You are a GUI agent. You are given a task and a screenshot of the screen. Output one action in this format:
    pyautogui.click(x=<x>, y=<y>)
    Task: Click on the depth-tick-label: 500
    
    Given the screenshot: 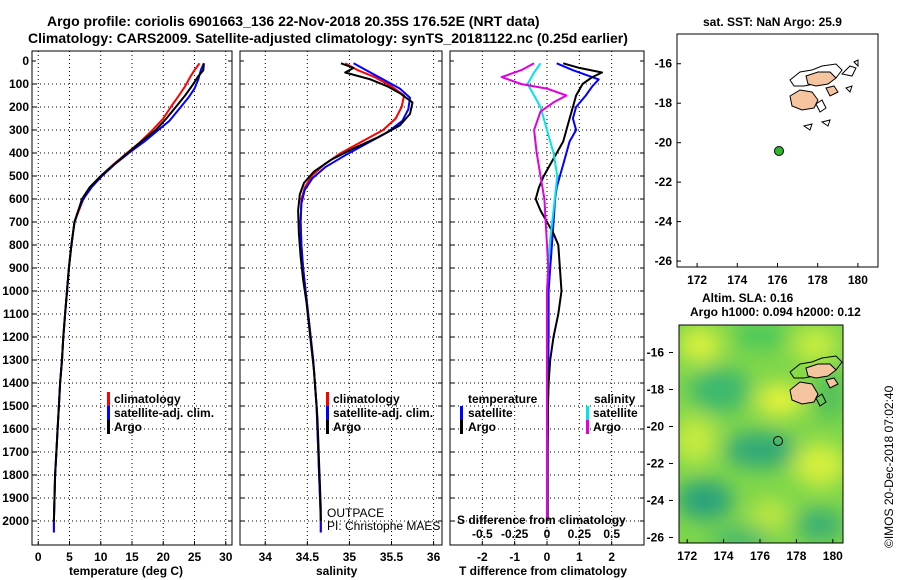 What is the action you would take?
    pyautogui.click(x=19, y=176)
    